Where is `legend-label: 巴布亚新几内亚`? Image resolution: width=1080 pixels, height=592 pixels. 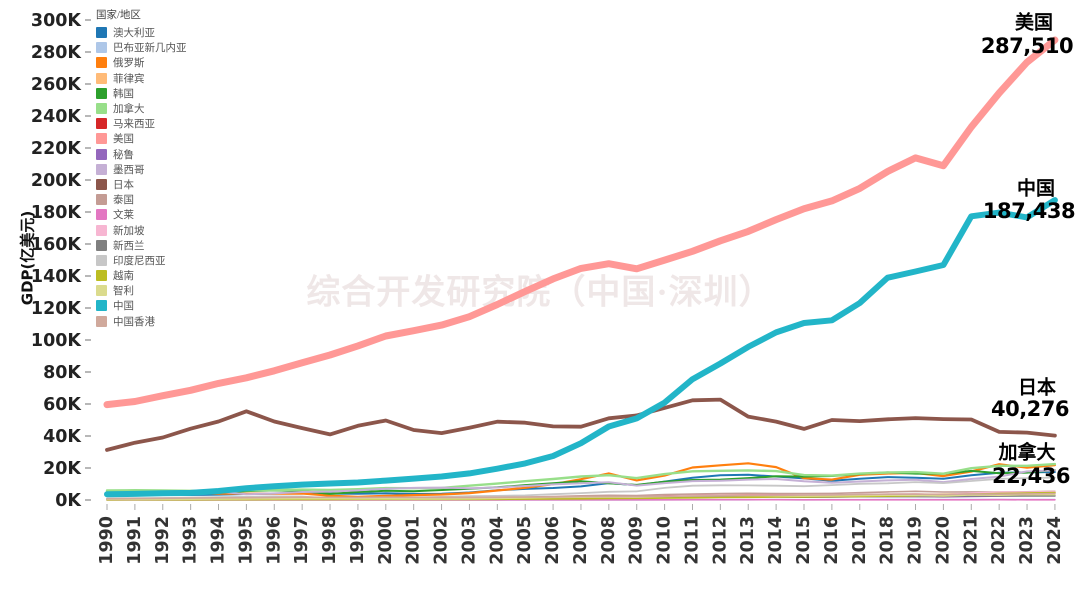 legend-label: 巴布亚新几内亚 is located at coordinates (150, 49).